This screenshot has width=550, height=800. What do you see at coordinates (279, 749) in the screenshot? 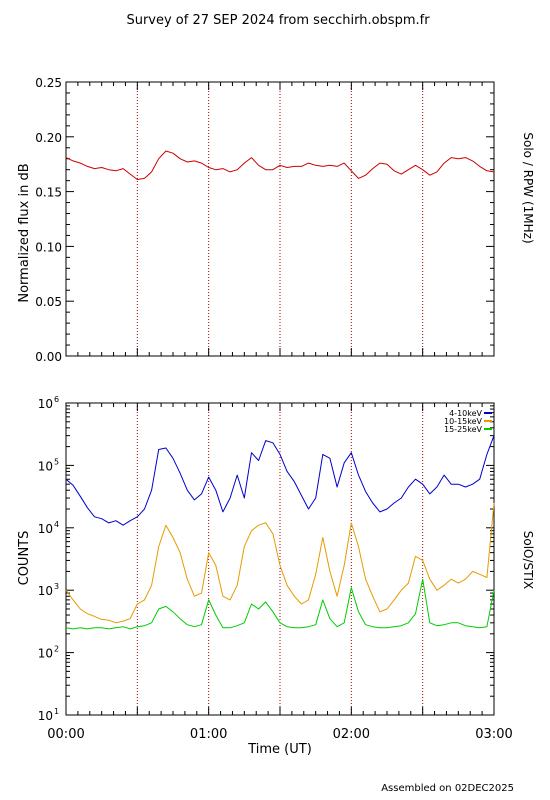
I see `x-axis-label: Time (UT)` at bounding box center [279, 749].